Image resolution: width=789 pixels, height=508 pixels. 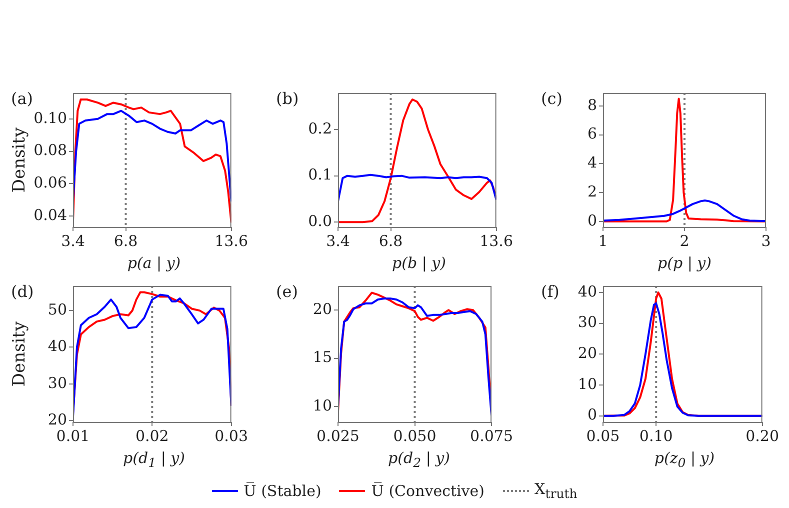 I want to click on x-tick-label: 1, so click(x=603, y=241).